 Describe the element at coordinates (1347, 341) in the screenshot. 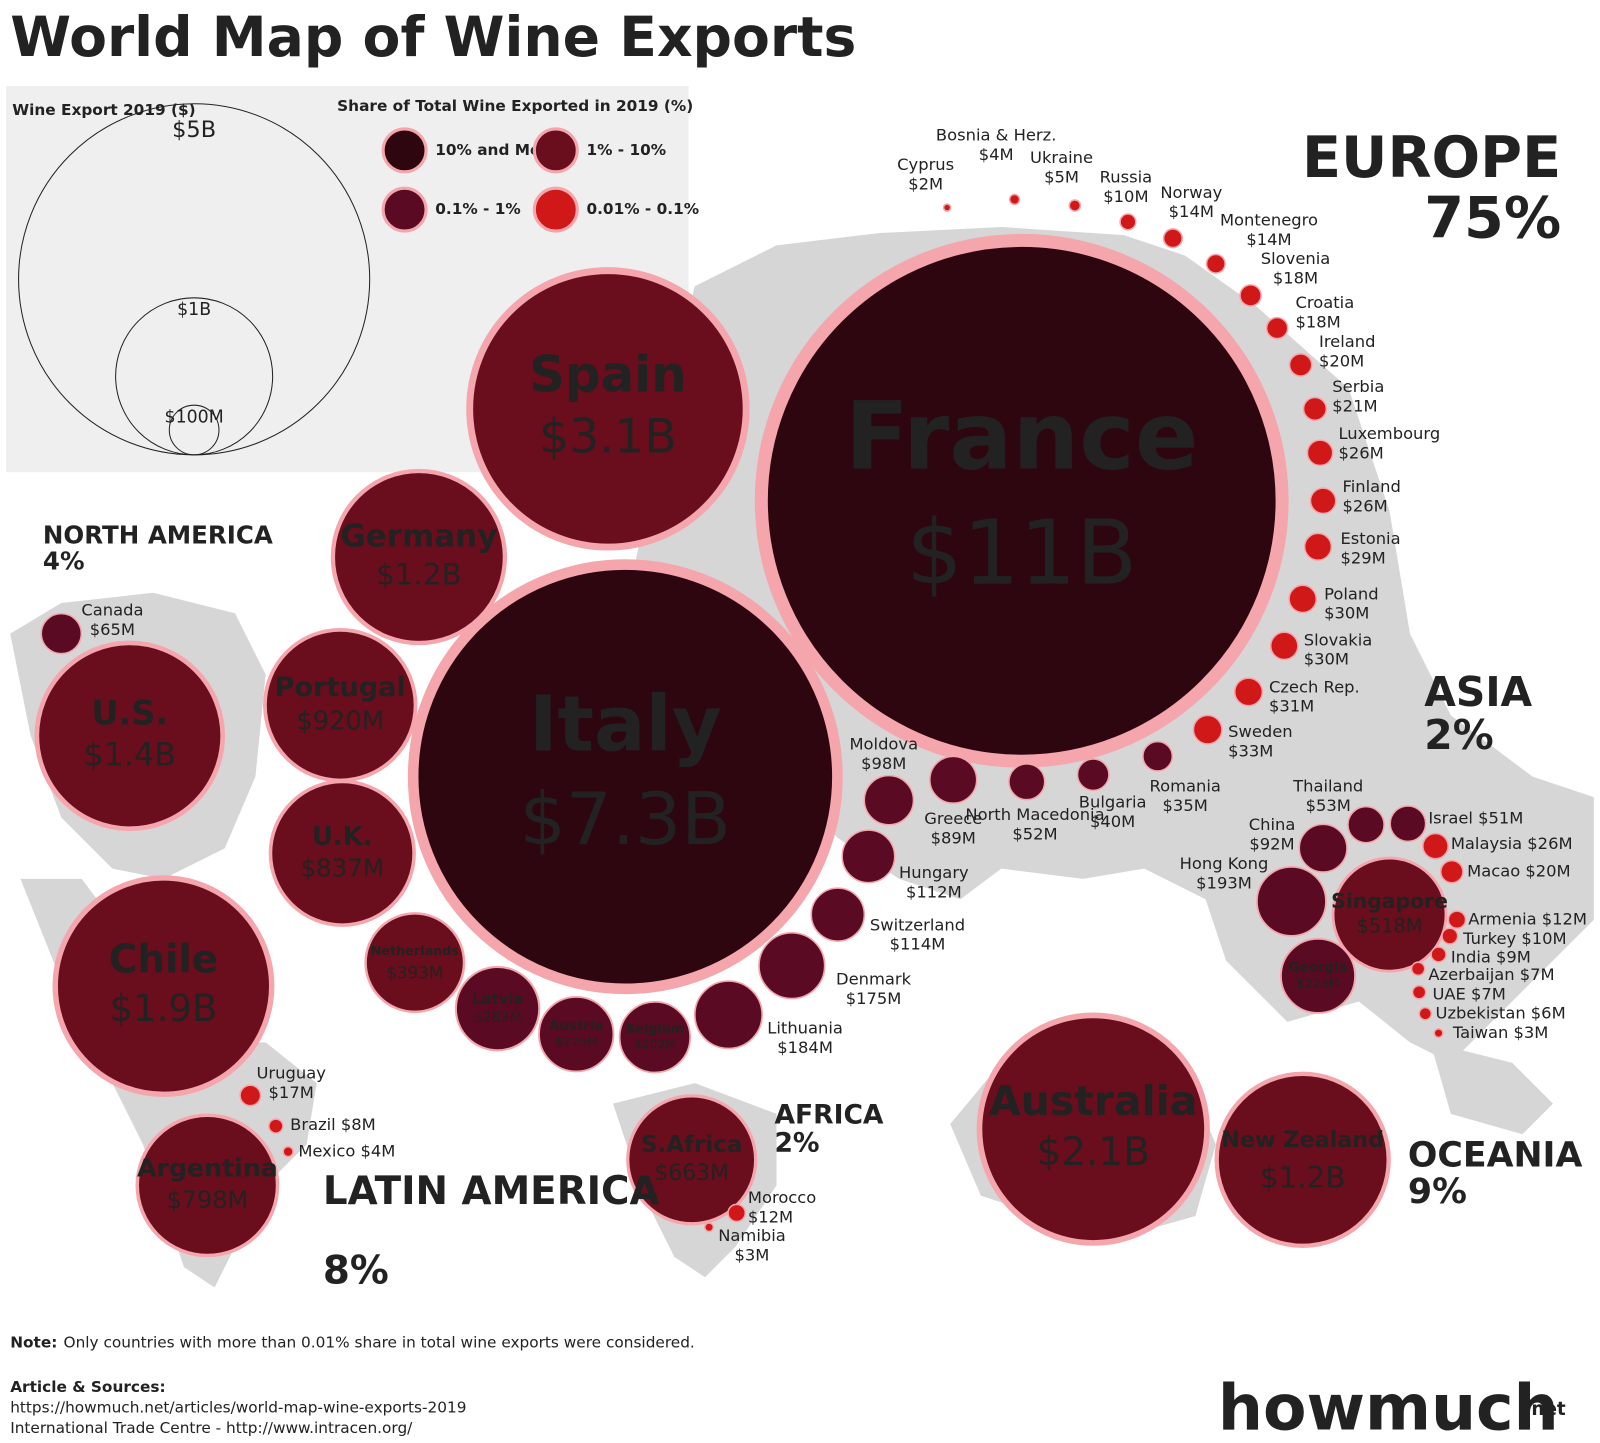

I see `country-name: Ireland` at that location.